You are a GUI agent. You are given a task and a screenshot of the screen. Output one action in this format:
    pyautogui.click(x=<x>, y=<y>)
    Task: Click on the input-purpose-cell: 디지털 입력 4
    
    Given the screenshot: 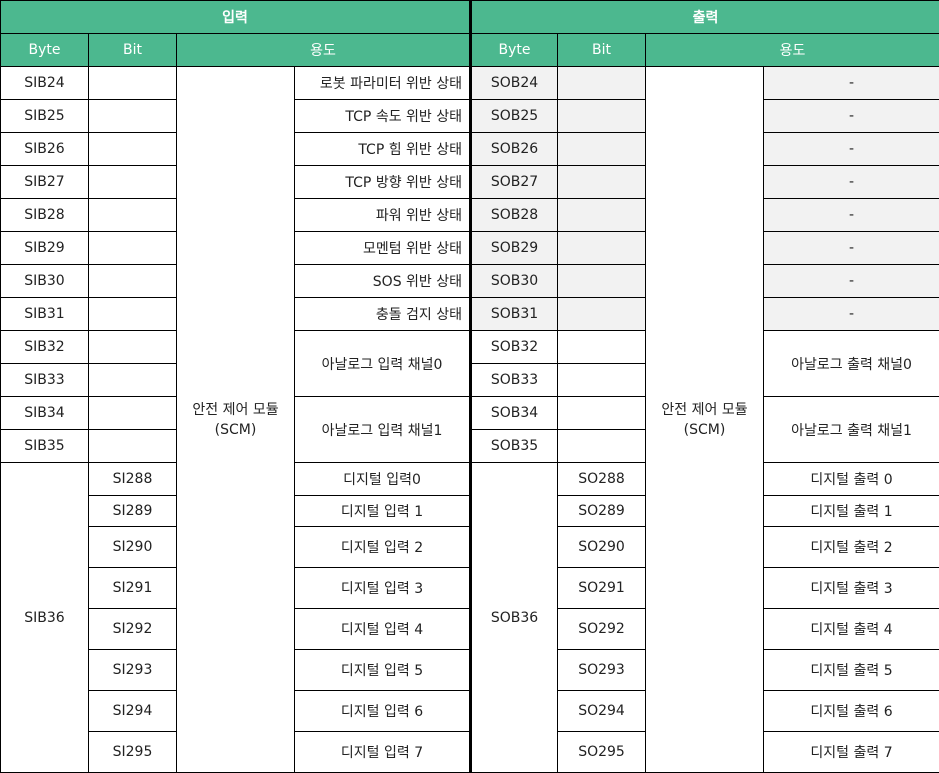 What is the action you would take?
    pyautogui.click(x=383, y=629)
    